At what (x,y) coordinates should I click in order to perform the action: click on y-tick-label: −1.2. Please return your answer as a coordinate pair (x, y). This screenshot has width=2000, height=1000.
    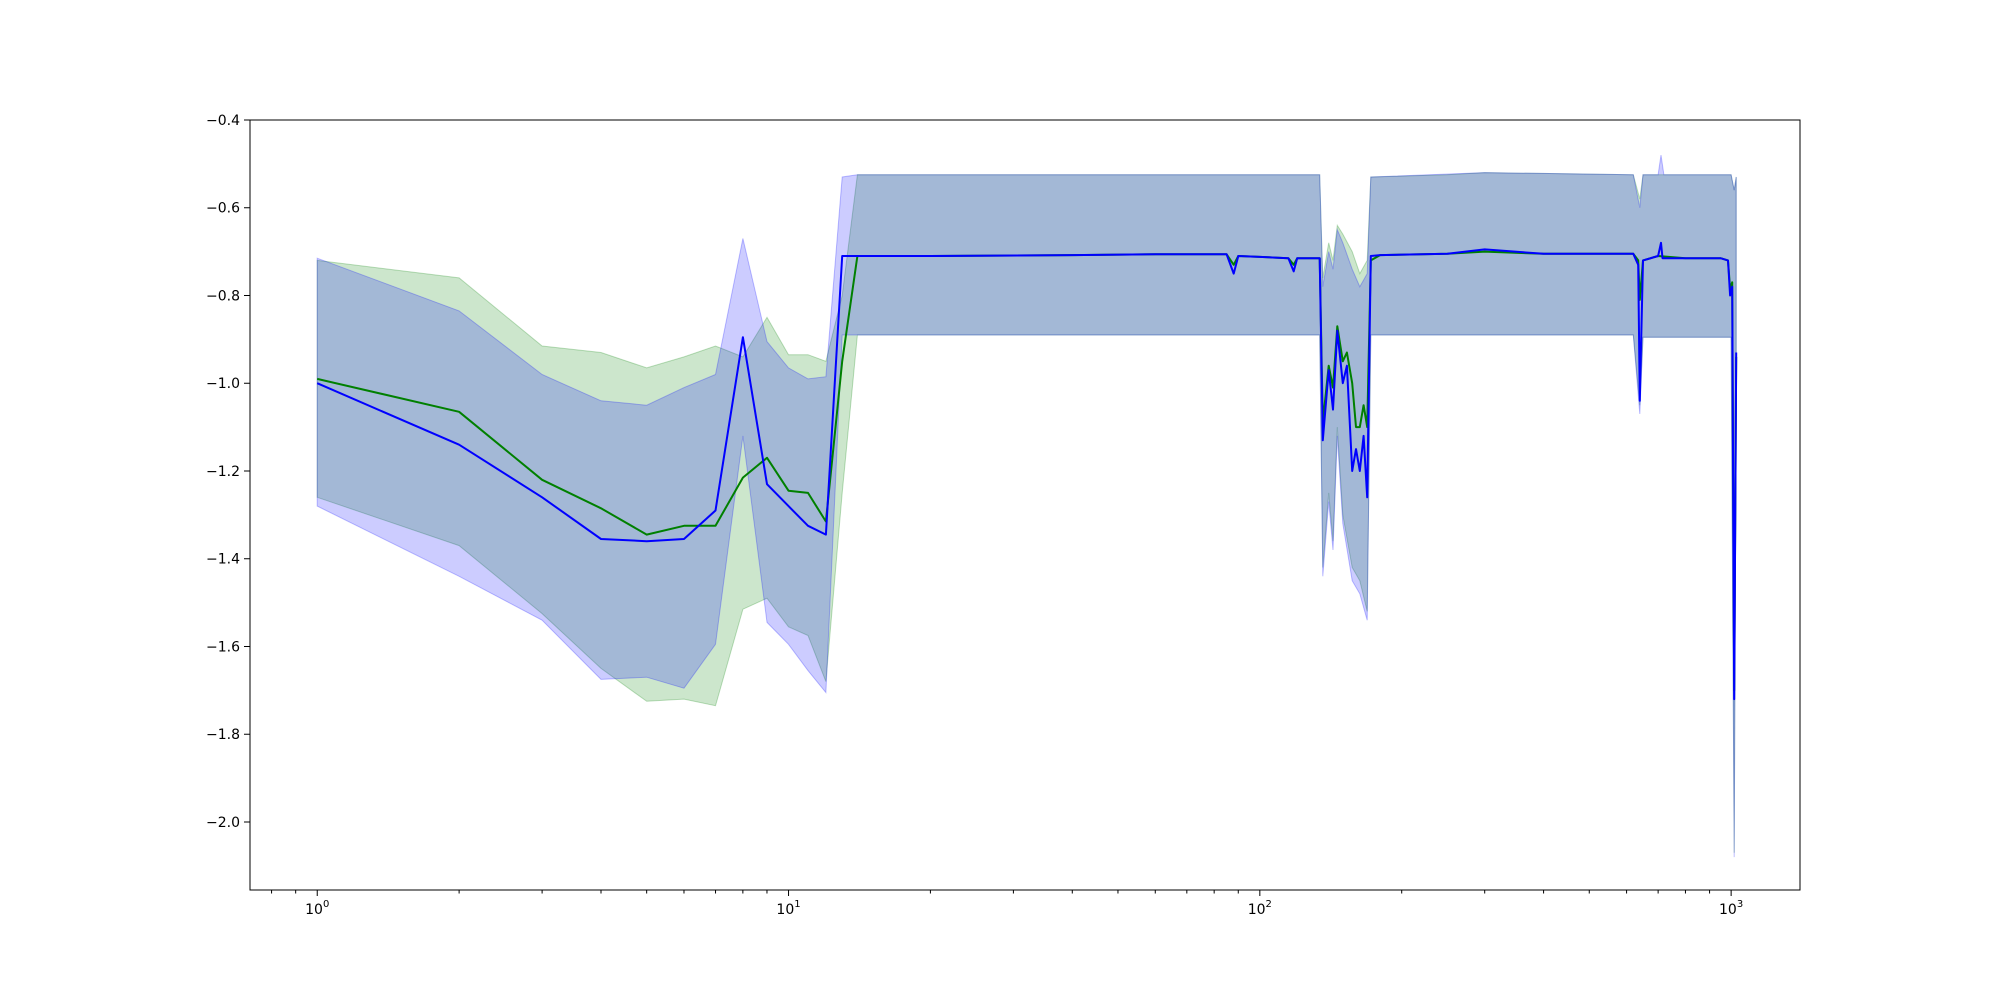
    Looking at the image, I should click on (223, 472).